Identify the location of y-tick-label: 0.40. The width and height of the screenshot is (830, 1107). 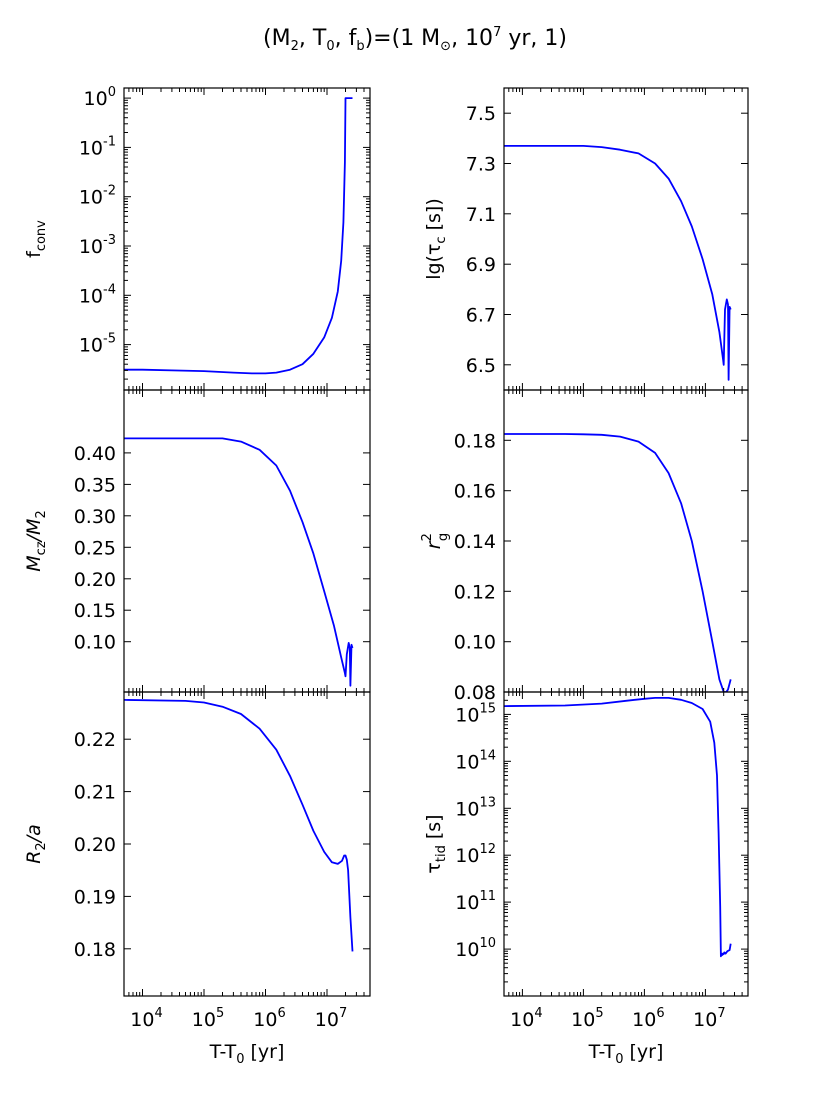
(95, 454).